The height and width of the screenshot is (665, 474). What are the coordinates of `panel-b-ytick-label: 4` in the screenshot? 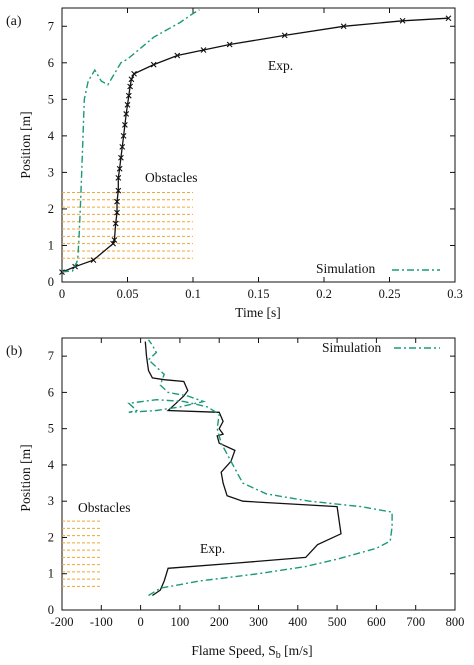 It's located at (51, 465).